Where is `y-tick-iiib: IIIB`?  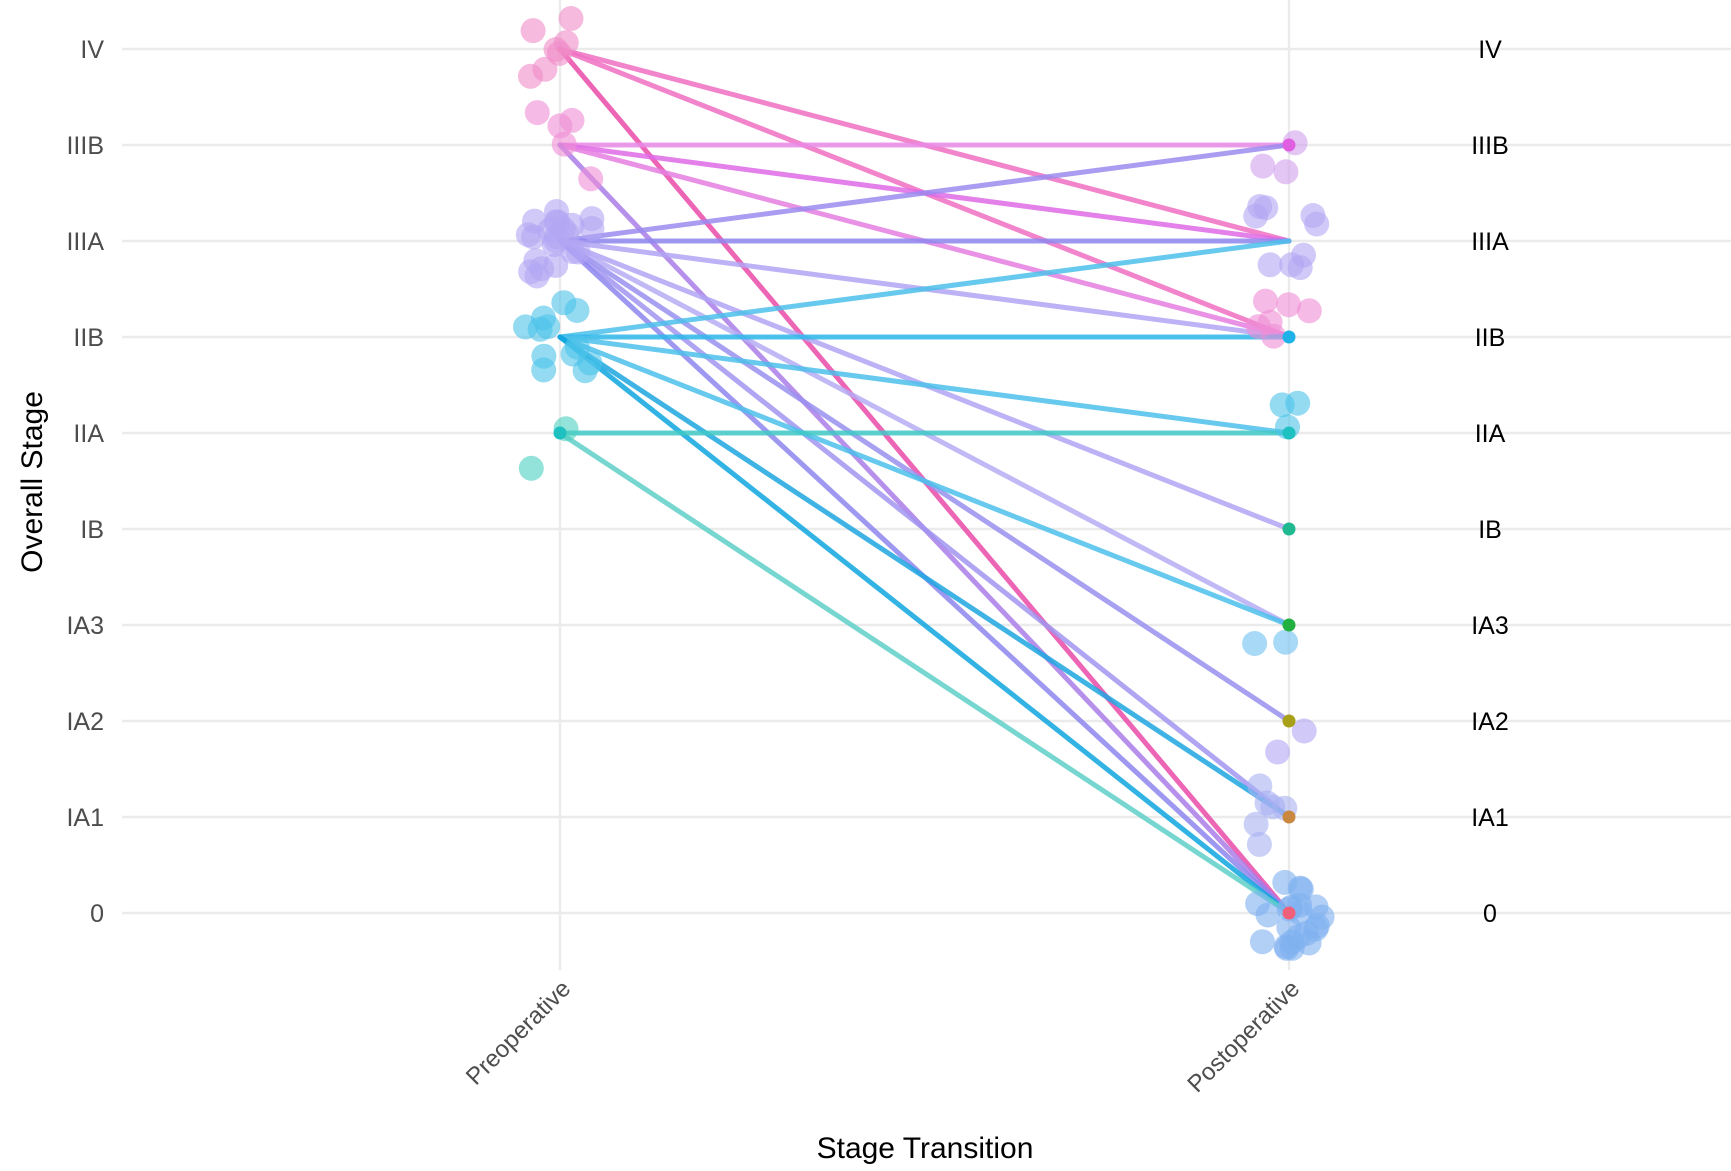
y-tick-iiib: IIIB is located at coordinates (85, 146).